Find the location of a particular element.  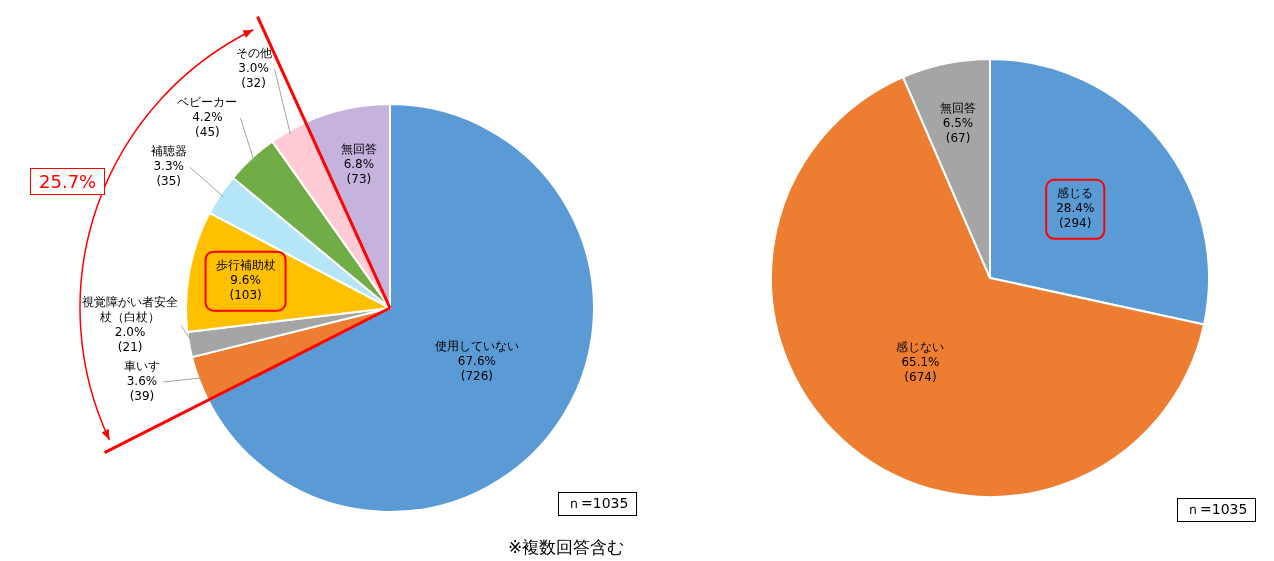

slice-label: ベビーカー is located at coordinates (207, 102).